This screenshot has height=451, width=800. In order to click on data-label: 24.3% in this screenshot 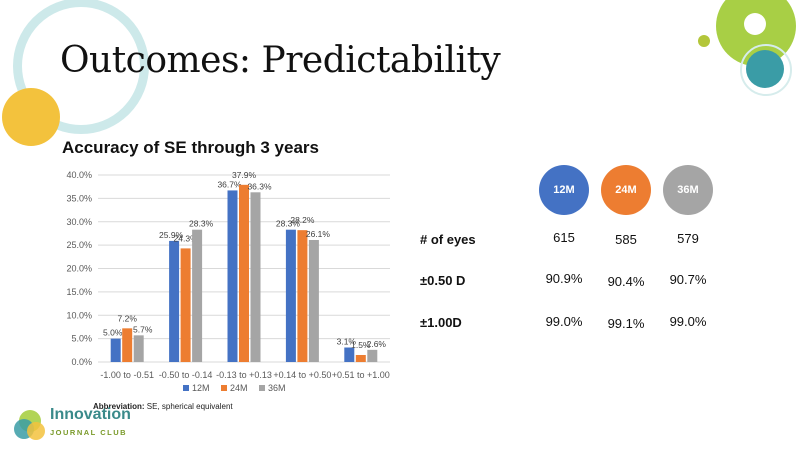, I will do `click(186, 238)`.